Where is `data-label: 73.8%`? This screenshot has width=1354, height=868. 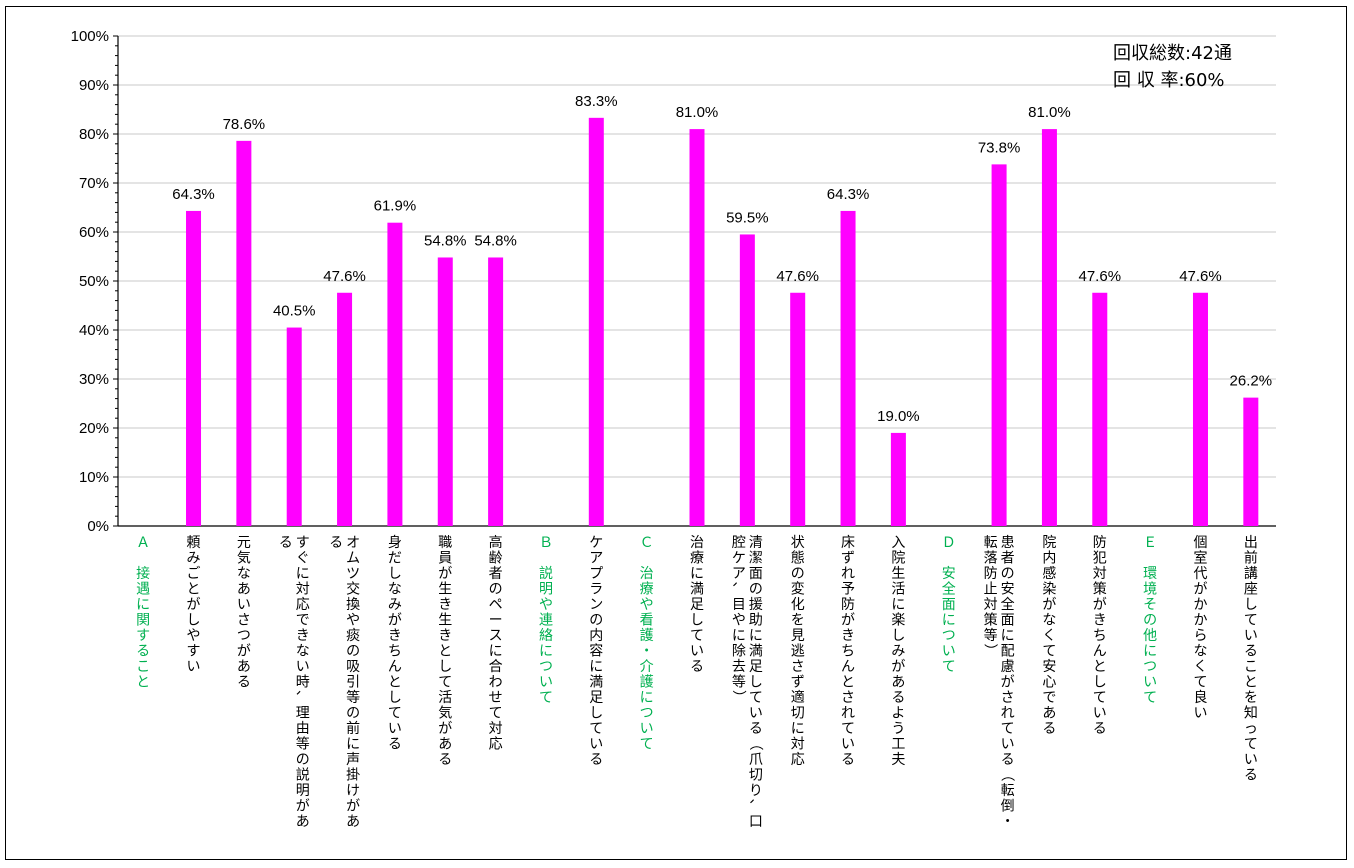
data-label: 73.8% is located at coordinates (999, 147).